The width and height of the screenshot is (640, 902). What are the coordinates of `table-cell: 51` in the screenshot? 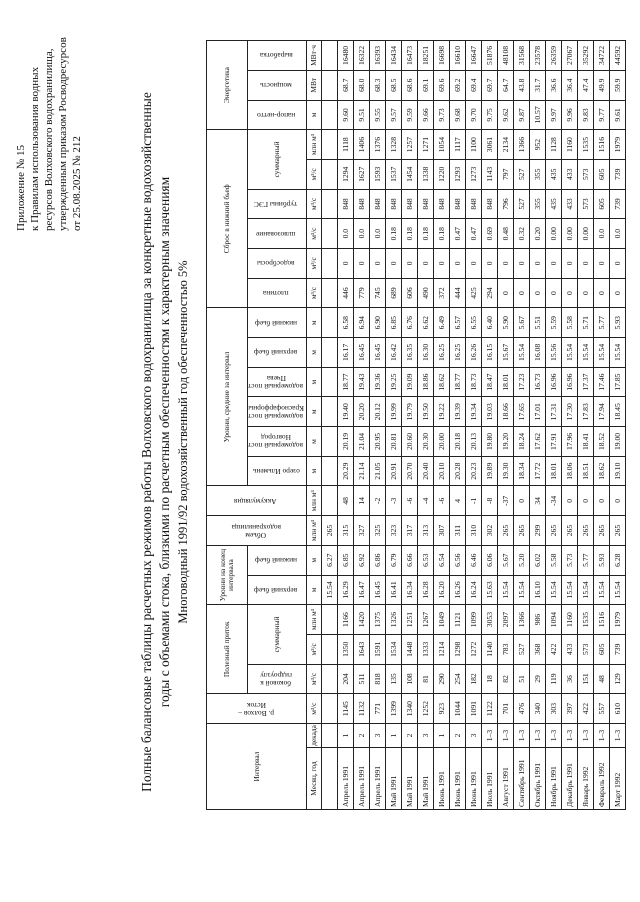 It's located at (521, 679).